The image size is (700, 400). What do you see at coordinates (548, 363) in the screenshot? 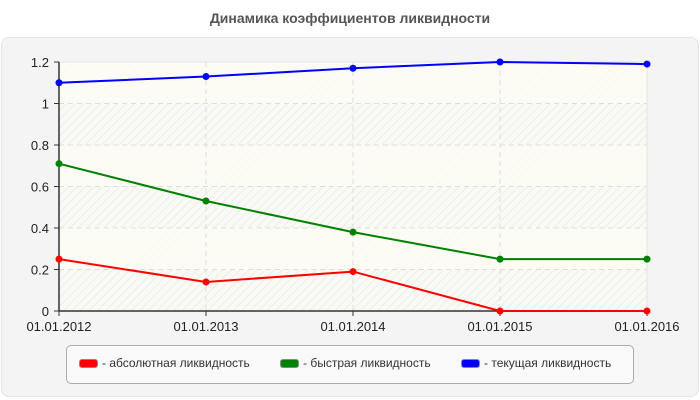
I see `legend-label: - текущая ликвидность` at bounding box center [548, 363].